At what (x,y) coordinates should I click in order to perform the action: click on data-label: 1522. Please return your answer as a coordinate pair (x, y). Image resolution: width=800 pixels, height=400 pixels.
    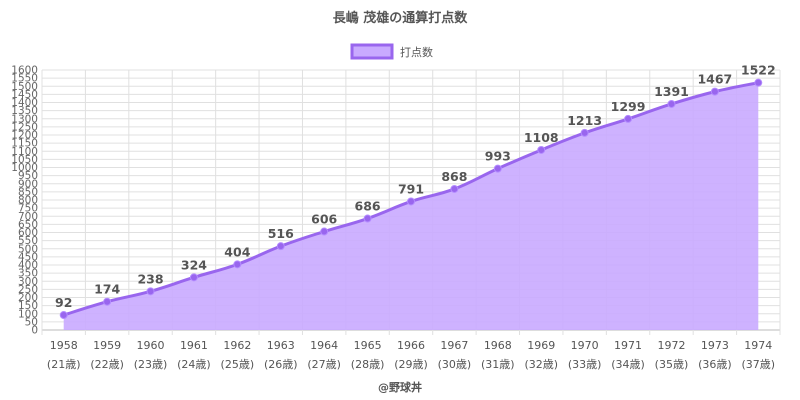
    Looking at the image, I should click on (758, 70).